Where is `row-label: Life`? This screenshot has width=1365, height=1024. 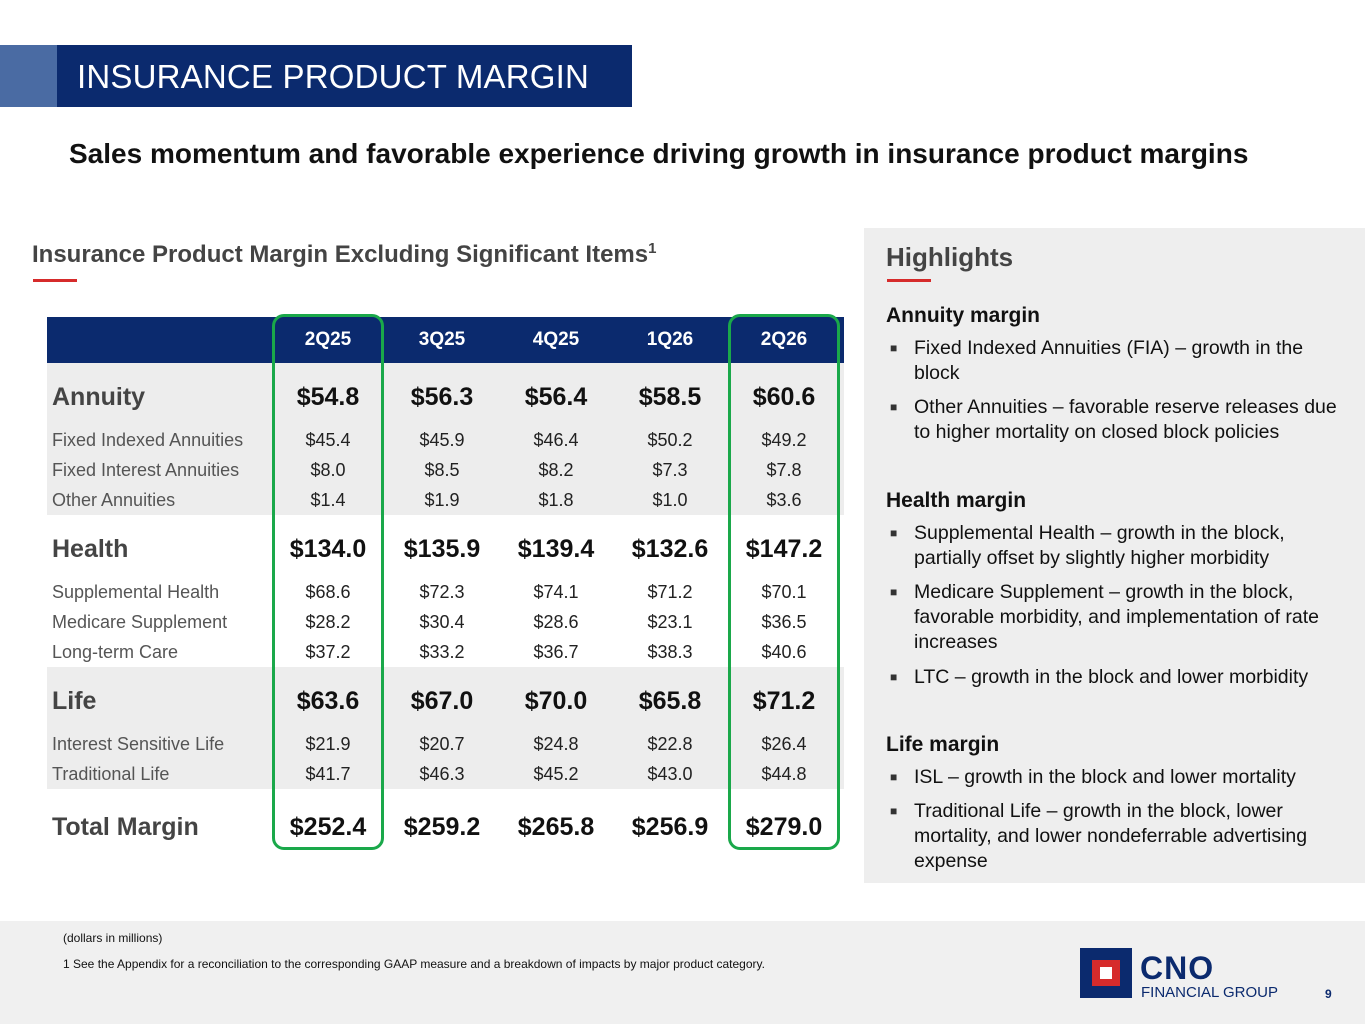 row-label: Life is located at coordinates (74, 700).